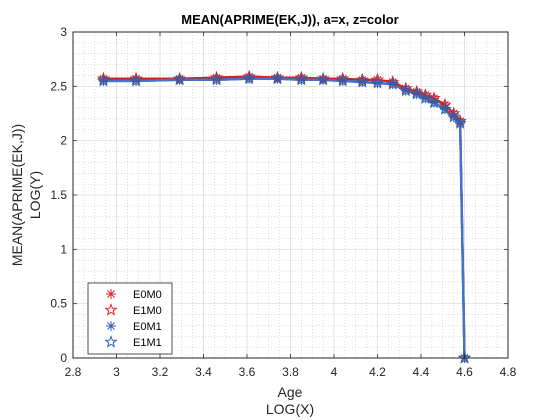 The image size is (560, 420). Describe the element at coordinates (290, 392) in the screenshot. I see `x-axis-label: Age` at that location.